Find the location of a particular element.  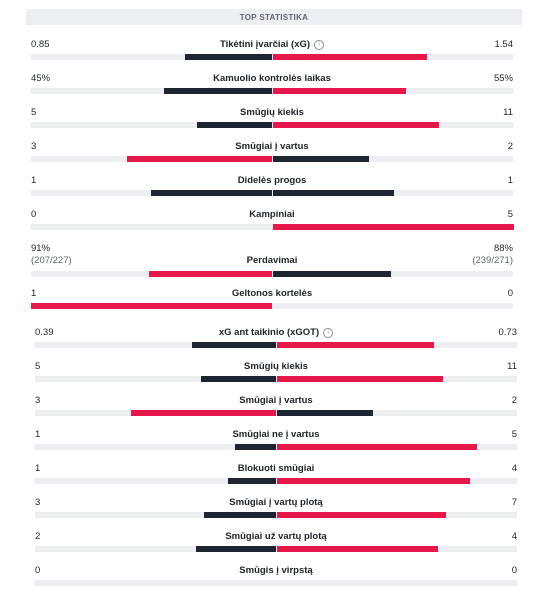

away-value-main: 5 is located at coordinates (514, 434).